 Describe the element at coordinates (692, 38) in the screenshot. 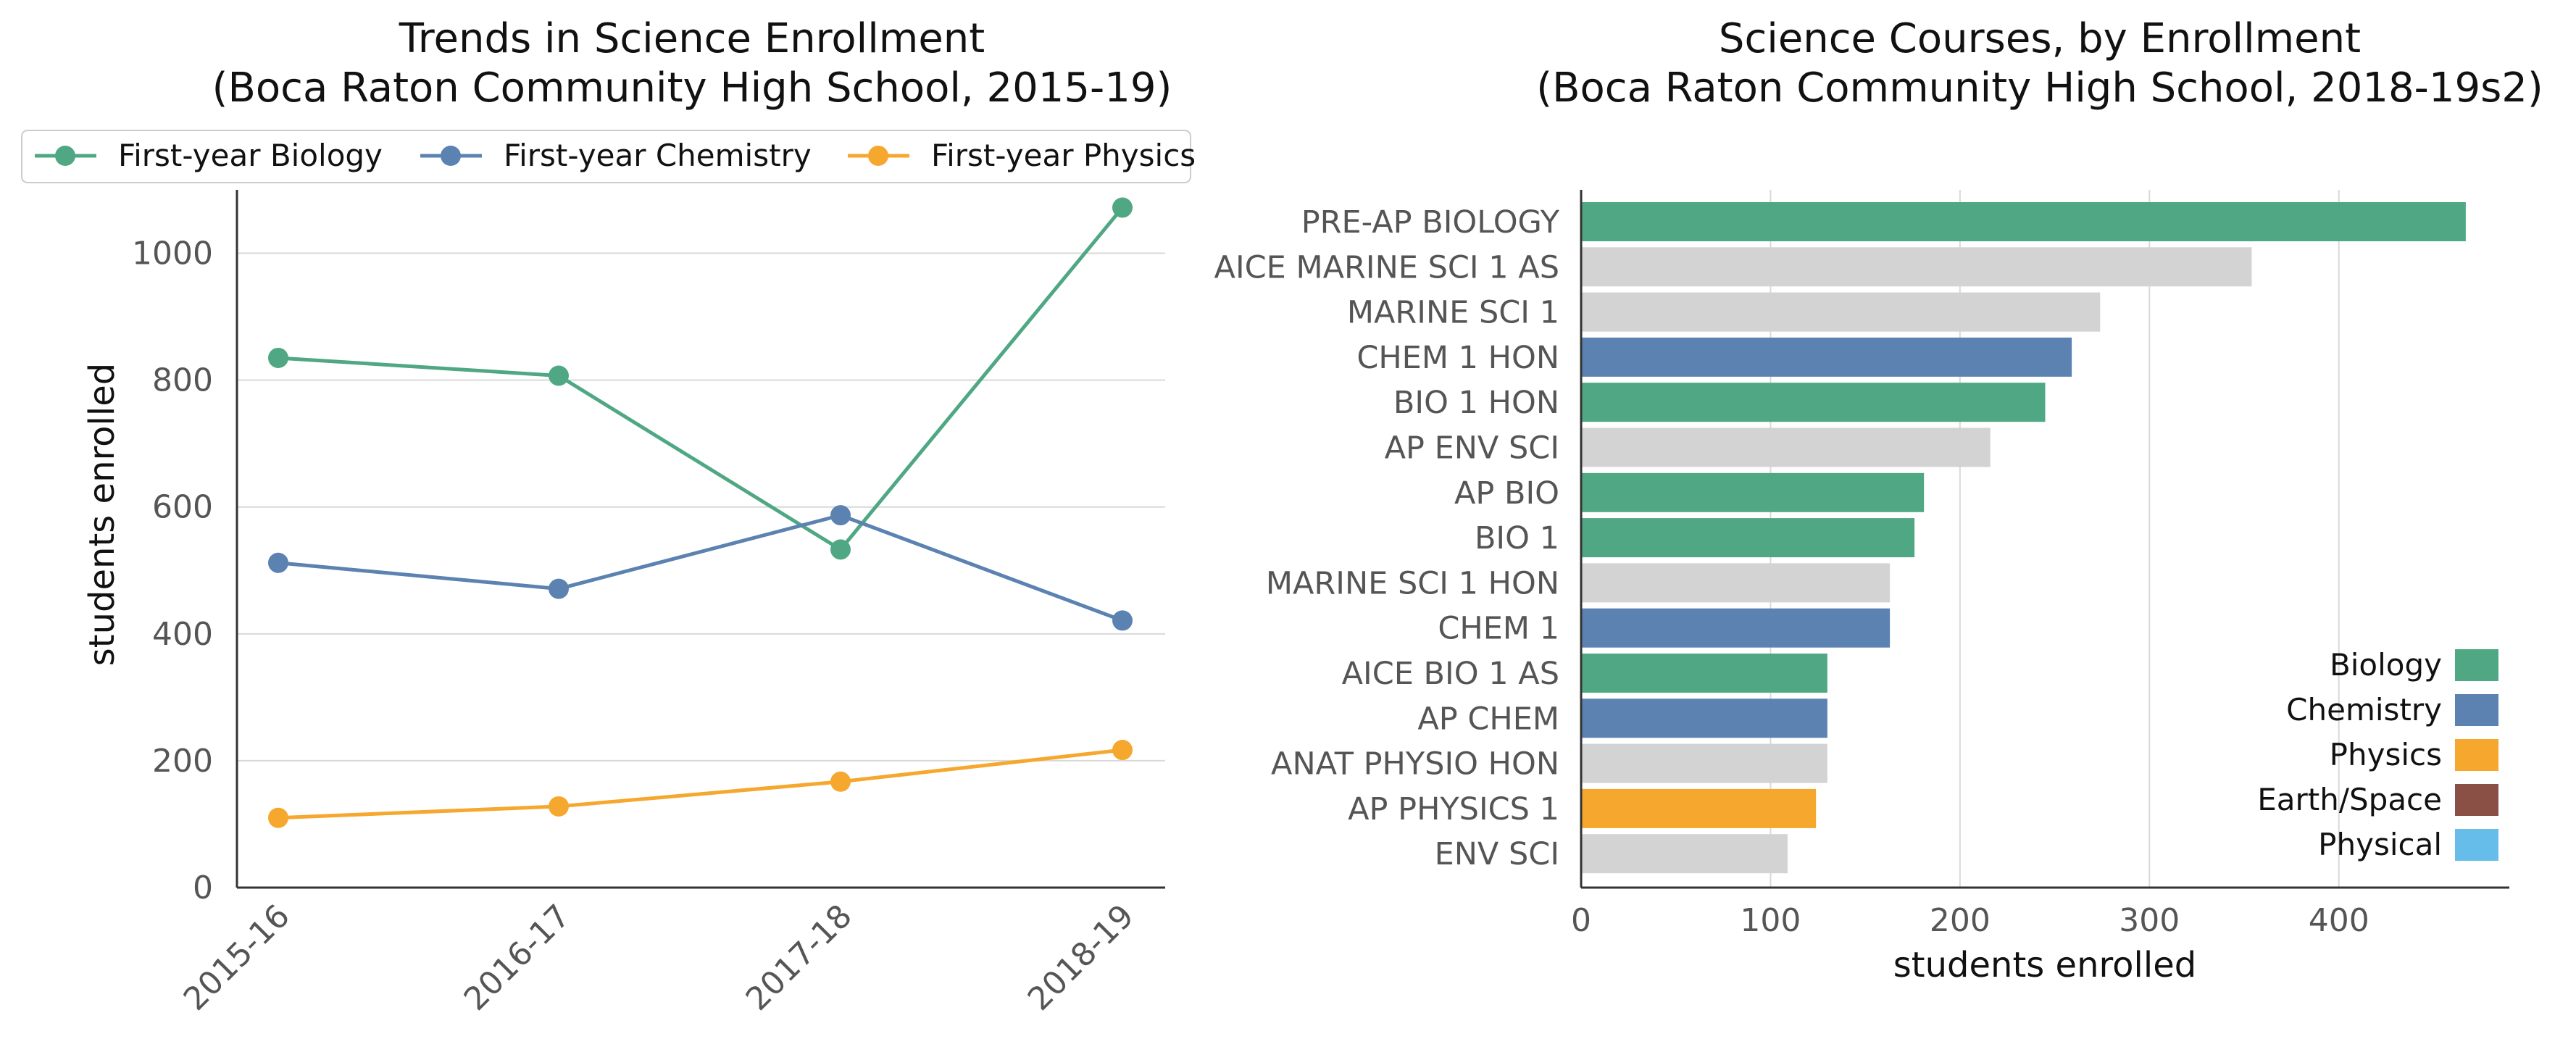

I see `line-chart-title-line1: Trends in Science Enrollment` at that location.